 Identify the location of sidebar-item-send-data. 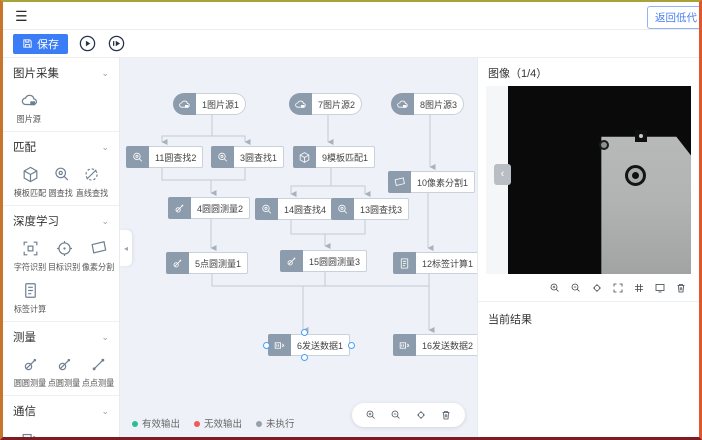
(29, 433).